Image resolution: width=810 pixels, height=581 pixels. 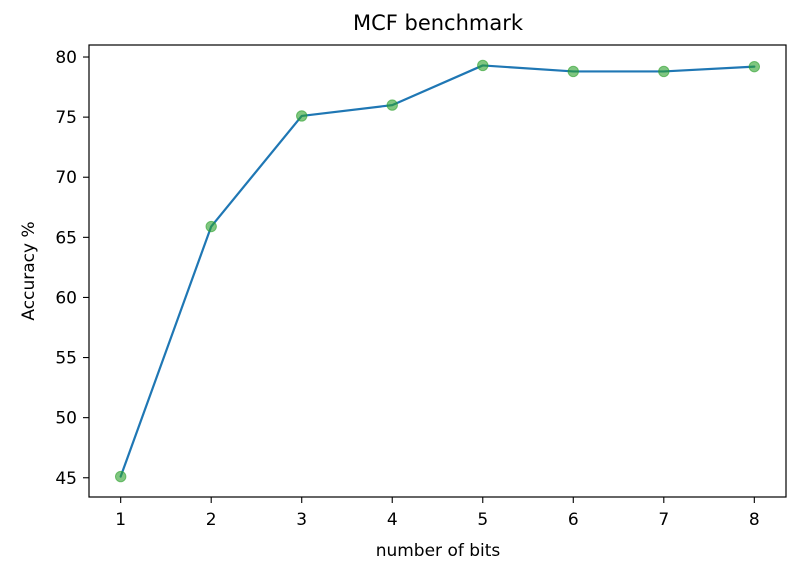 I want to click on x-axis-label: number of bits, so click(x=438, y=551).